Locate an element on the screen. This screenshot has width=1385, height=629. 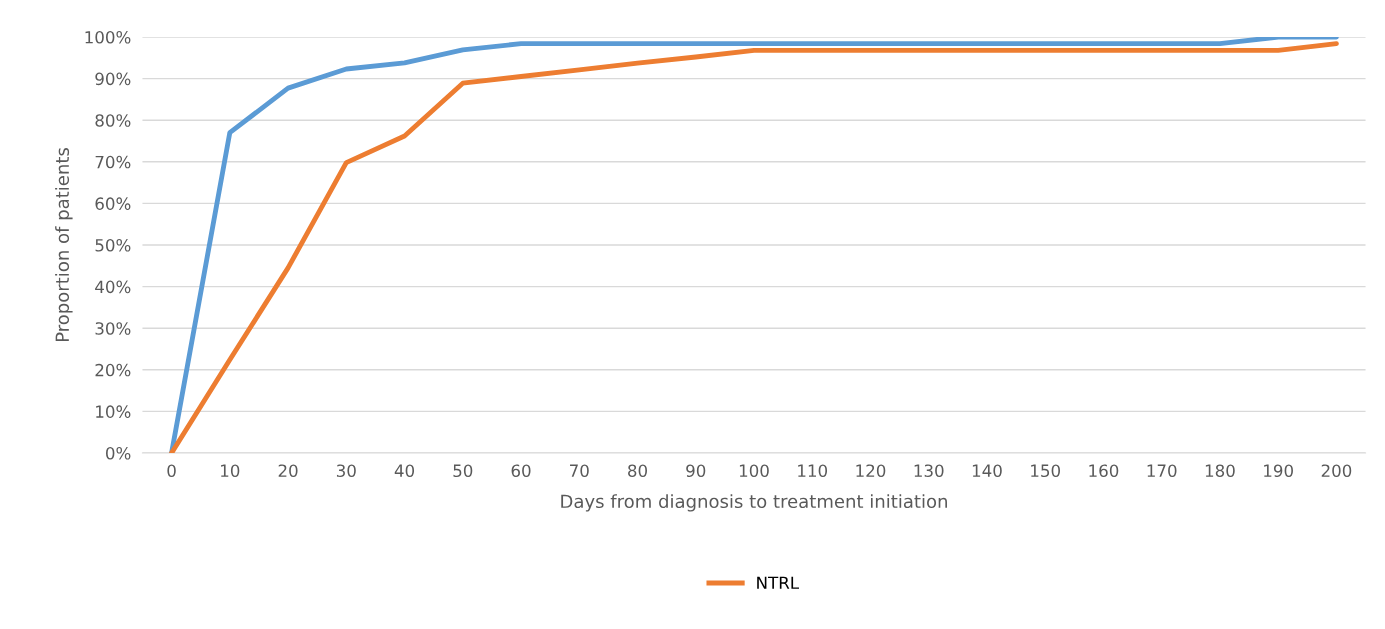
x-tick-label: 0 is located at coordinates (171, 471).